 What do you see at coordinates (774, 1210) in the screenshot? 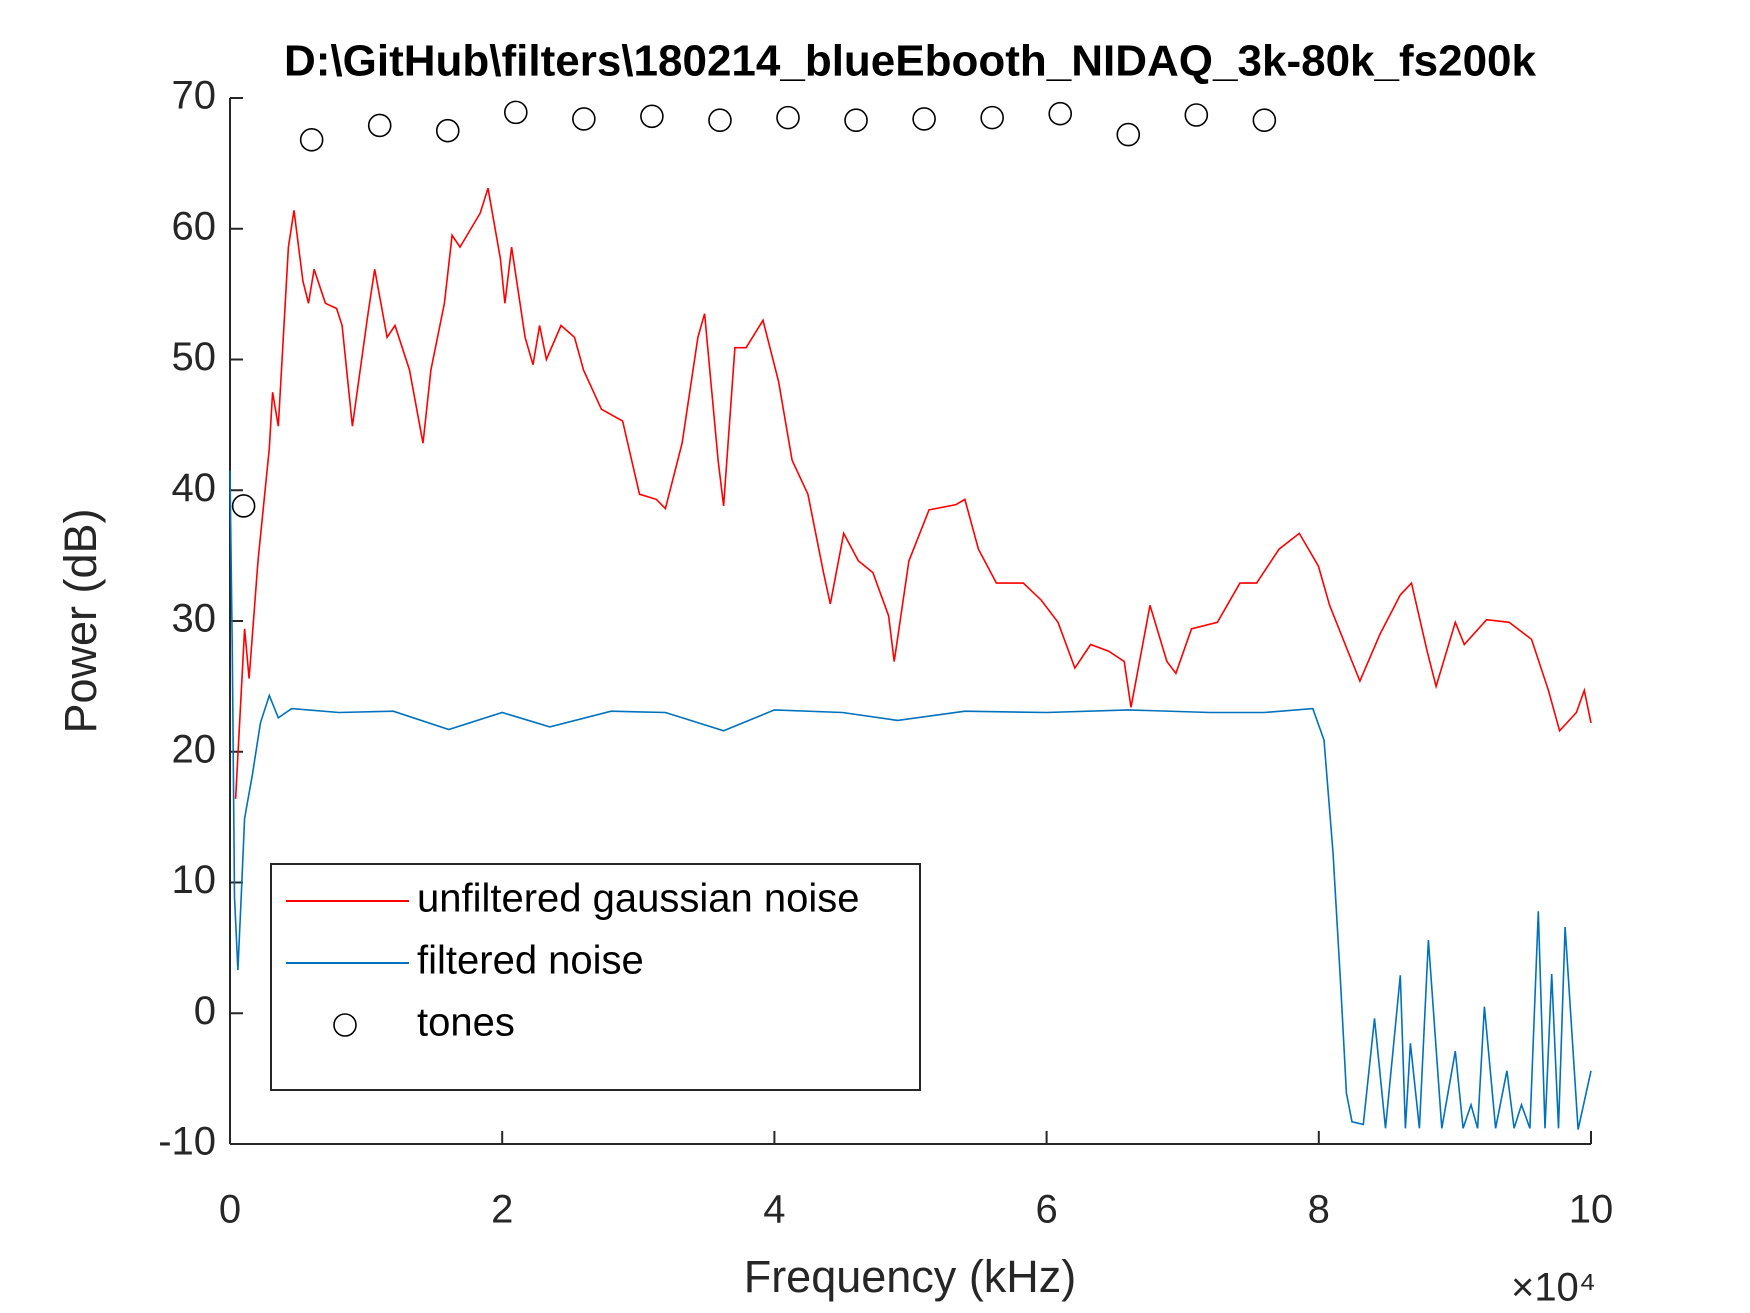
I see `x-tick-label: 4` at bounding box center [774, 1210].